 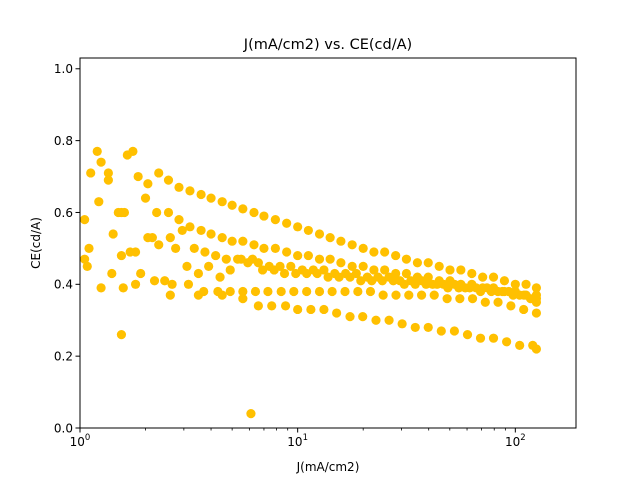 I want to click on y-tick-label: 0.0, so click(x=63, y=428).